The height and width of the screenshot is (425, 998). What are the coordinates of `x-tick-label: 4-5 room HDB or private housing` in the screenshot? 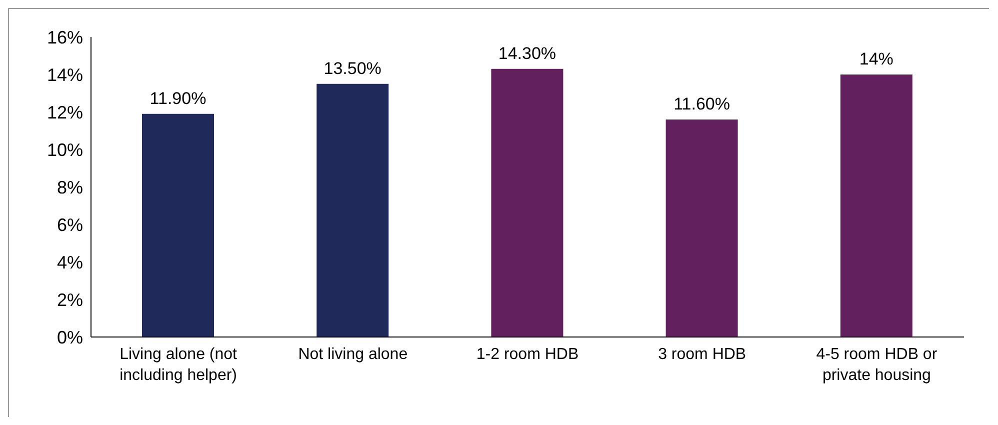 It's located at (877, 365).